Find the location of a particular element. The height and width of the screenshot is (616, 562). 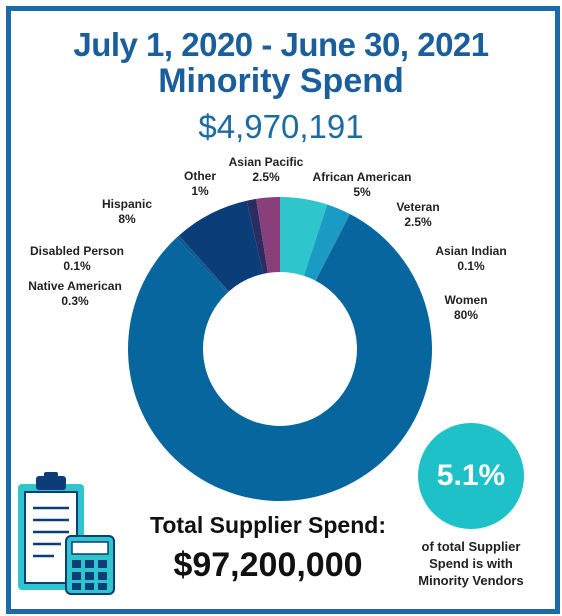

slice-label-native-american: Native American 0.3% is located at coordinates (75, 293).